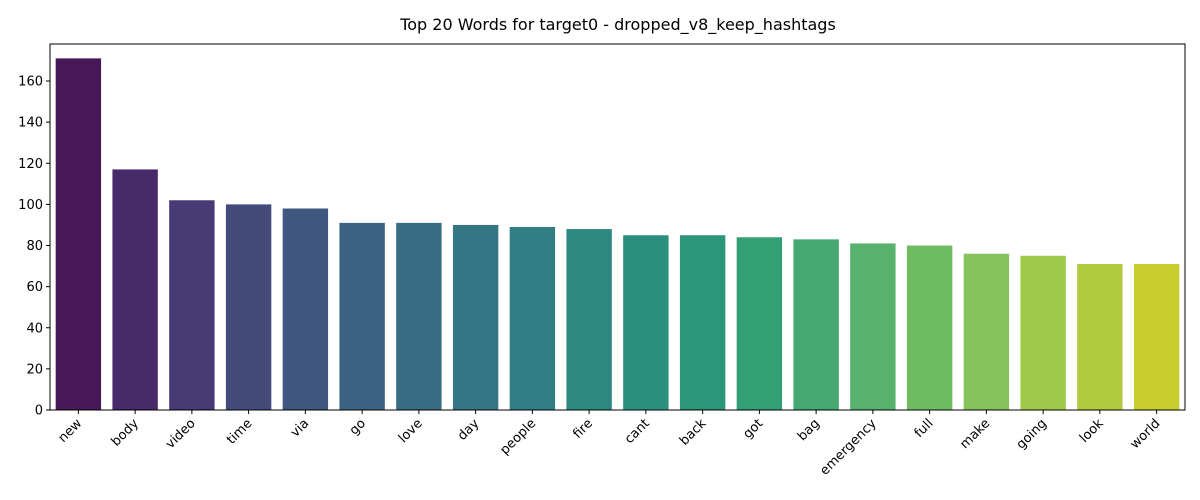 Image resolution: width=1200 pixels, height=500 pixels. Describe the element at coordinates (1146, 434) in the screenshot. I see `x-tick-label-world: world` at that location.